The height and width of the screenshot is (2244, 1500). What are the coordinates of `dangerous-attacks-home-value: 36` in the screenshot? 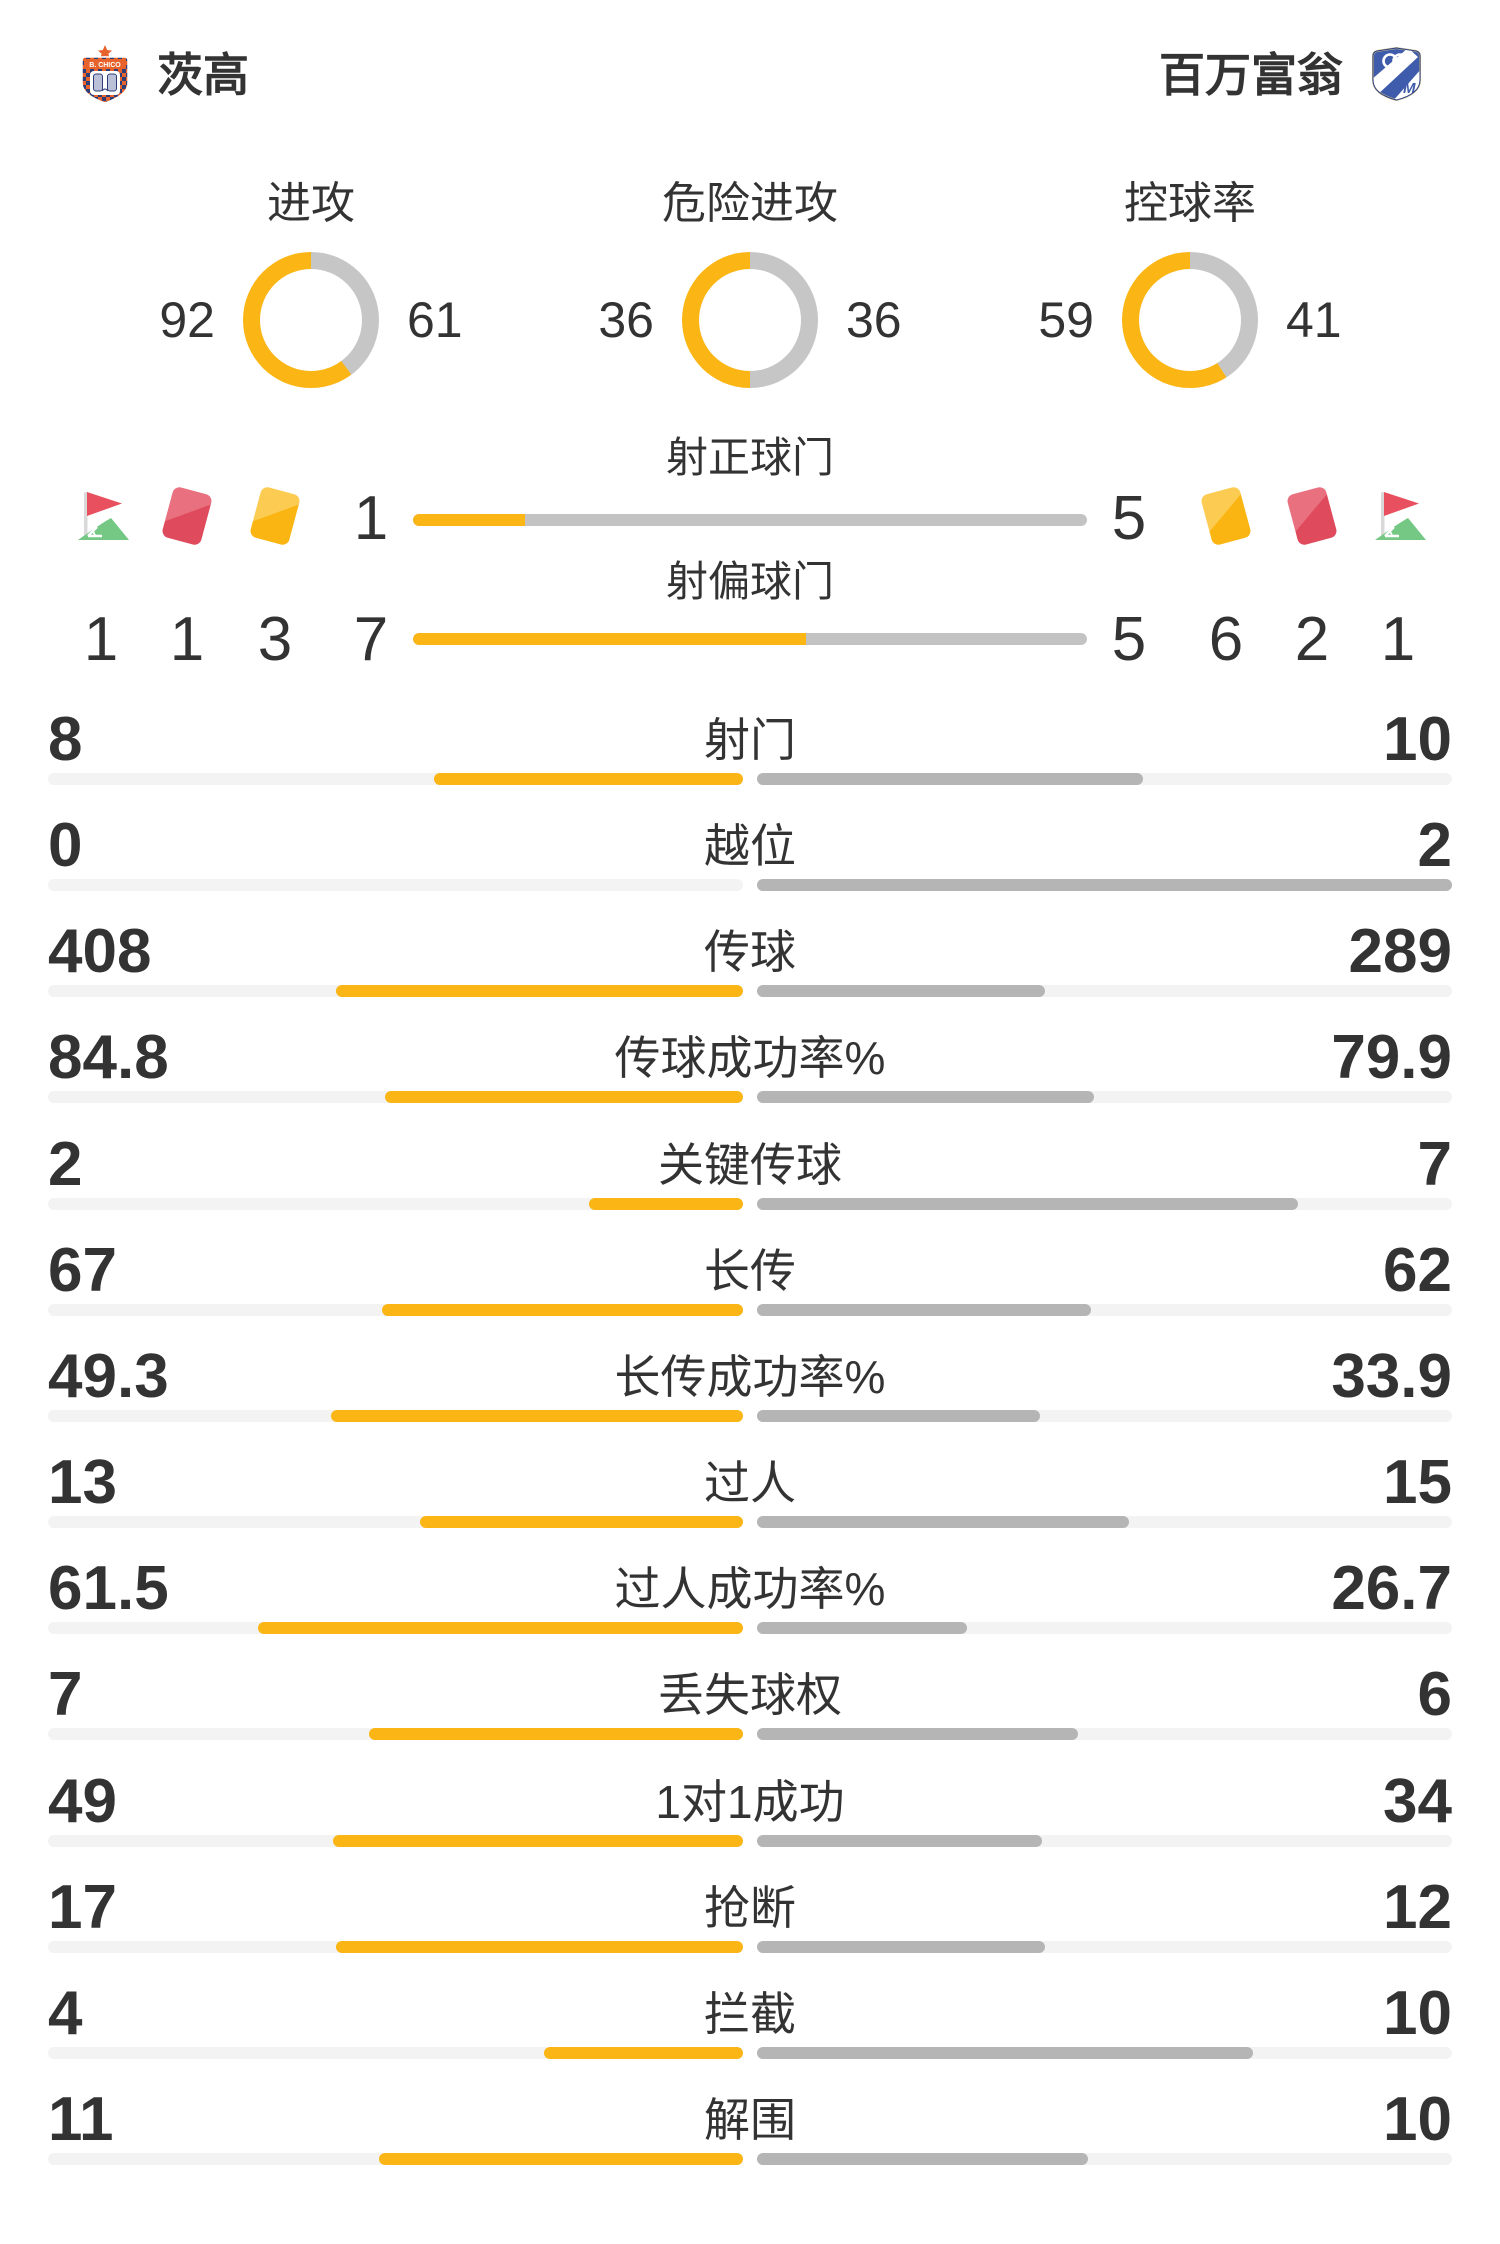 It's located at (626, 320).